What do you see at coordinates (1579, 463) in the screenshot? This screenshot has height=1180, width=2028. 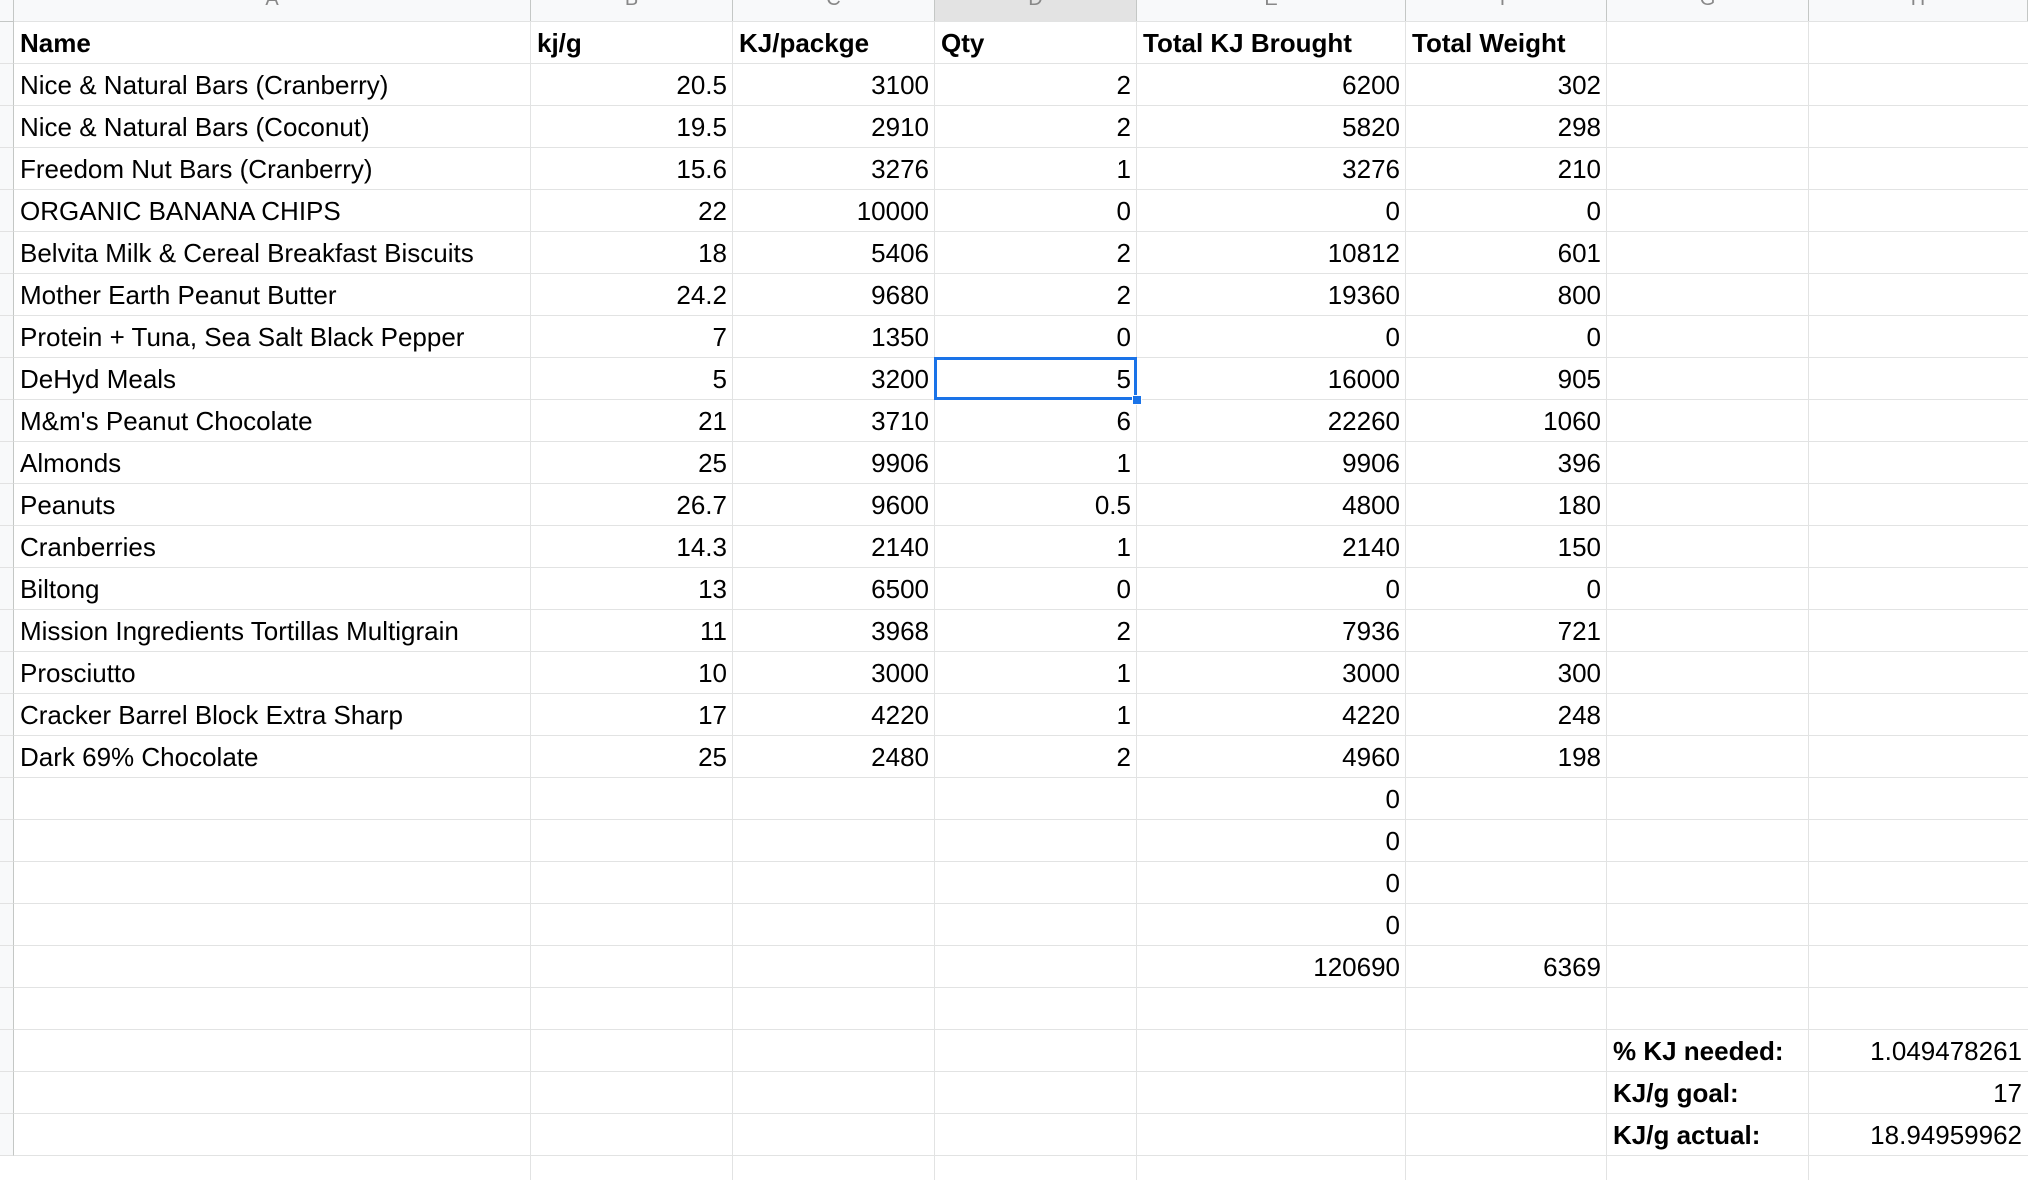 I see `number-cell: 396` at bounding box center [1579, 463].